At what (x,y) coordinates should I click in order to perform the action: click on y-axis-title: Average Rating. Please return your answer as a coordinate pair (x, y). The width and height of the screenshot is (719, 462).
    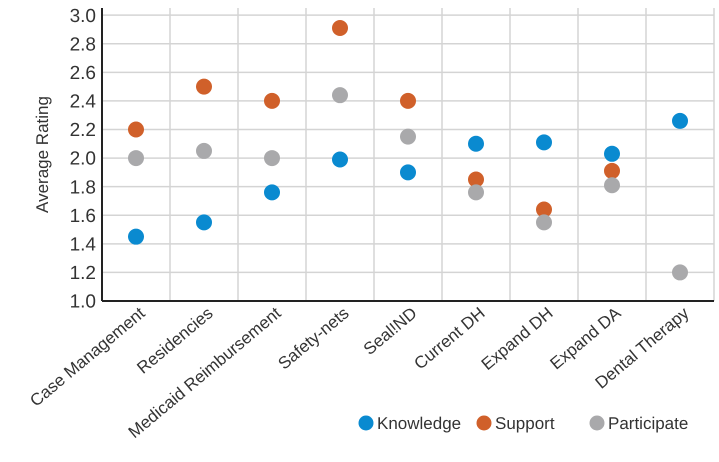
    Looking at the image, I should click on (42, 154).